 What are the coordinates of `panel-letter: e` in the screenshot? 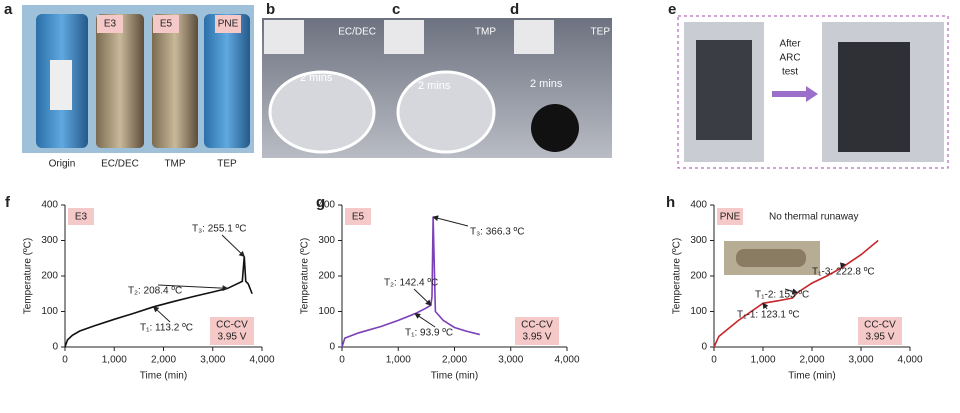 It's located at (672, 9).